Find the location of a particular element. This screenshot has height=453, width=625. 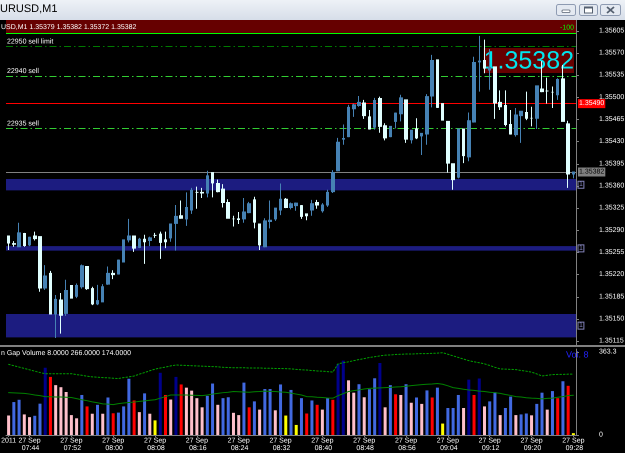

chart-title: URUSD,M1 is located at coordinates (29, 9).